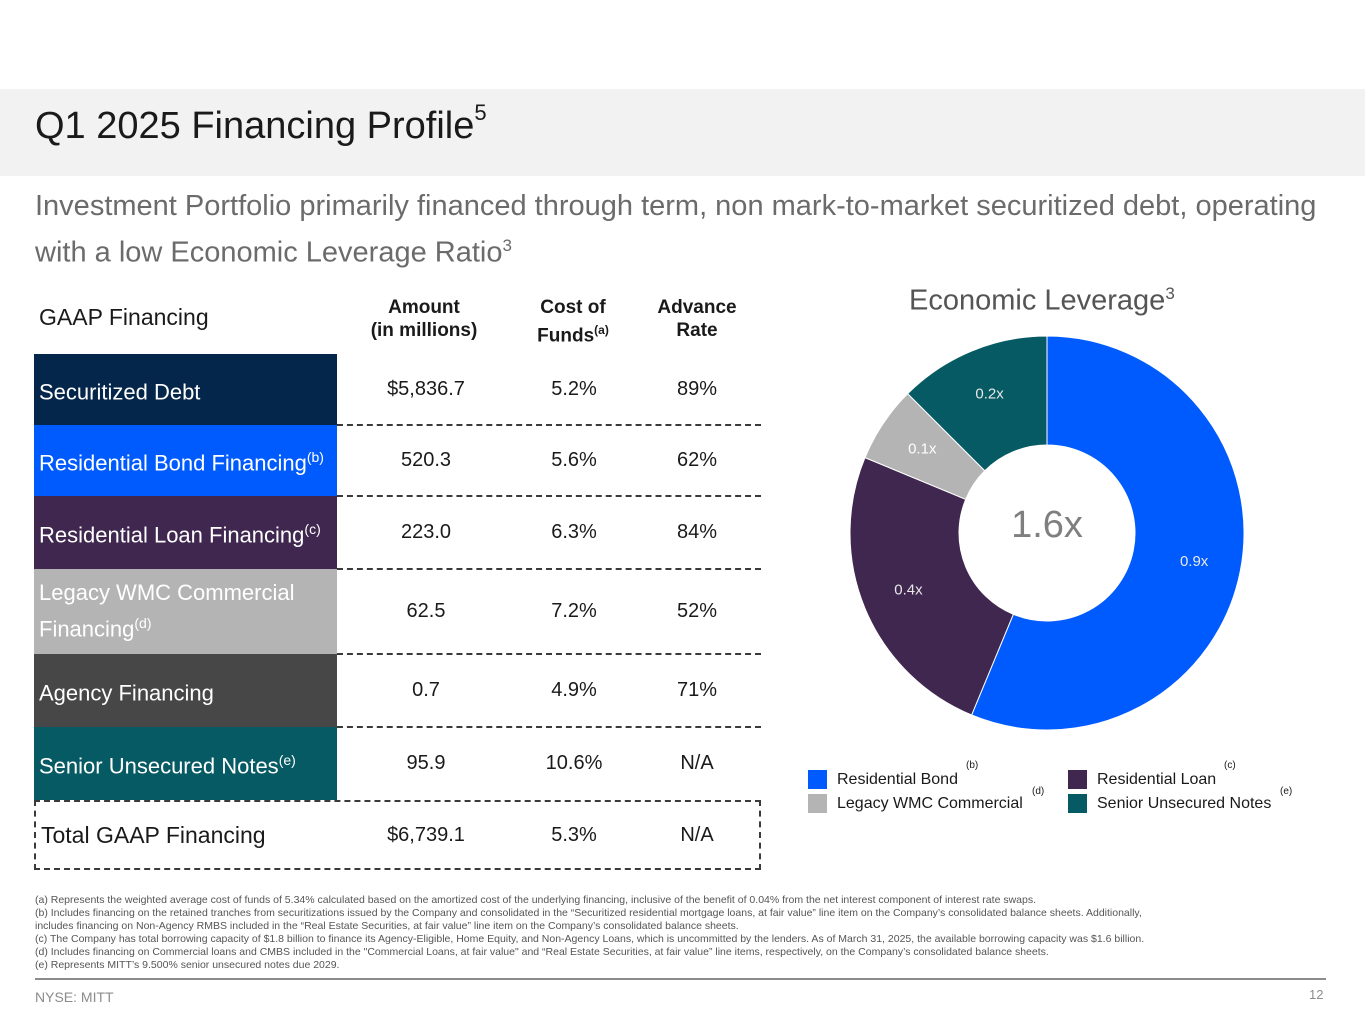 This screenshot has height=1024, width=1365. Describe the element at coordinates (977, 403) in the screenshot. I see `donut-slice-senior-unsecured-notes` at that location.